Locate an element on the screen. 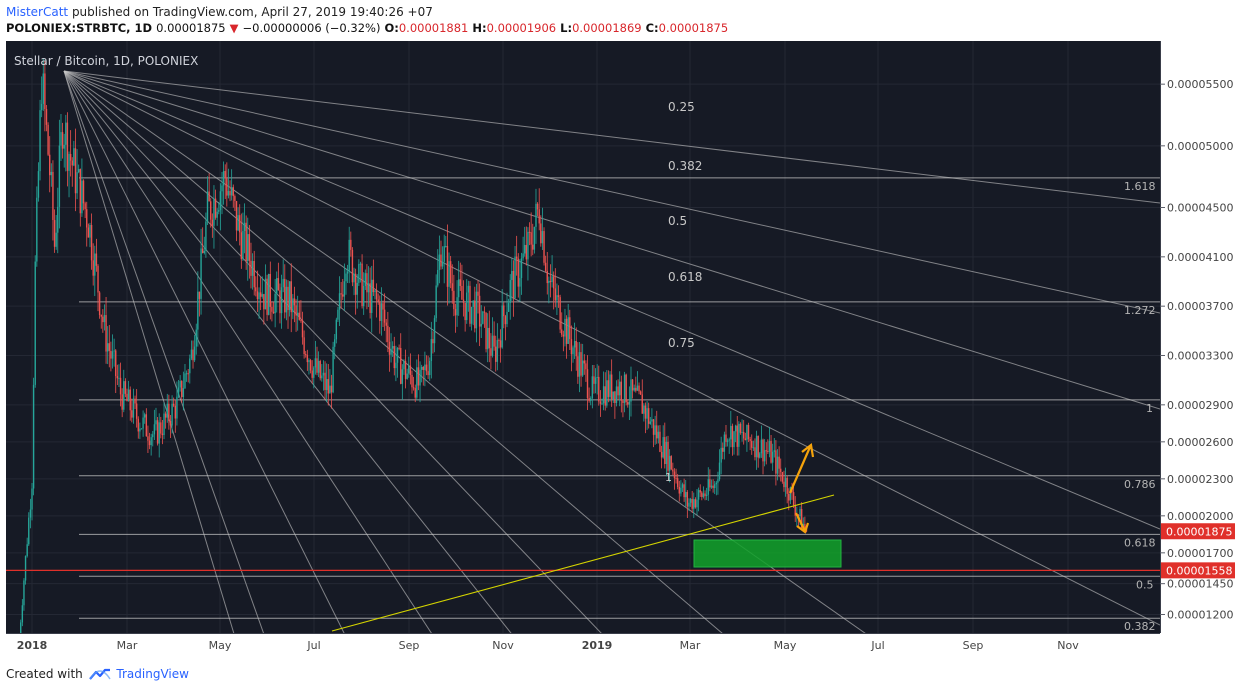 The height and width of the screenshot is (693, 1243). time-tick-label: Nov is located at coordinates (1068, 645).